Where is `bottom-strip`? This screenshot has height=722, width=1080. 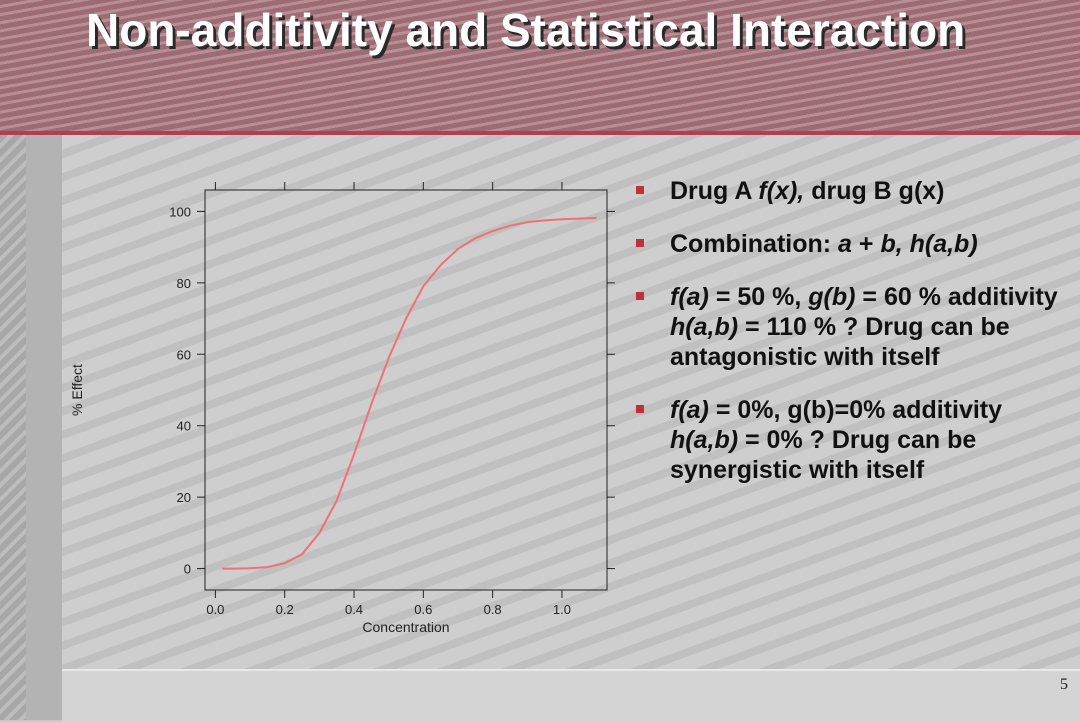
bottom-strip is located at coordinates (571, 695).